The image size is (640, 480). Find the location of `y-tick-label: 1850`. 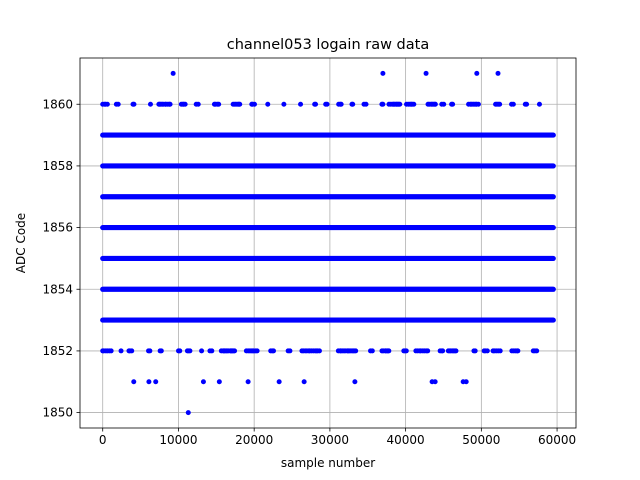

y-tick-label: 1850 is located at coordinates (57, 413).